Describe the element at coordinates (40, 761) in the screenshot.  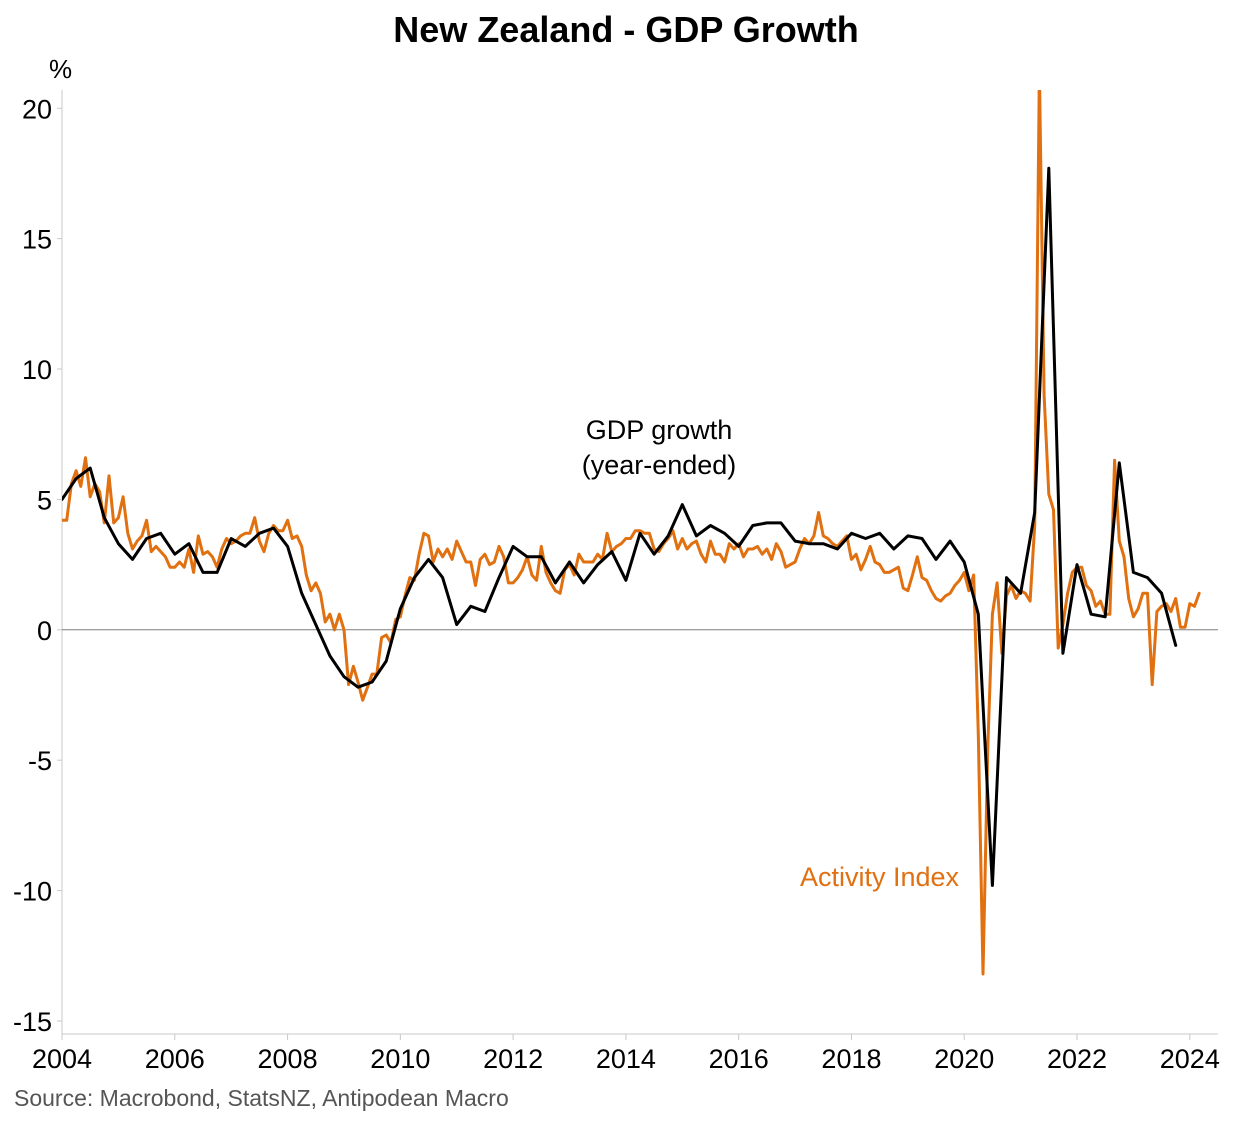
I see `y-tick-label: -5` at that location.